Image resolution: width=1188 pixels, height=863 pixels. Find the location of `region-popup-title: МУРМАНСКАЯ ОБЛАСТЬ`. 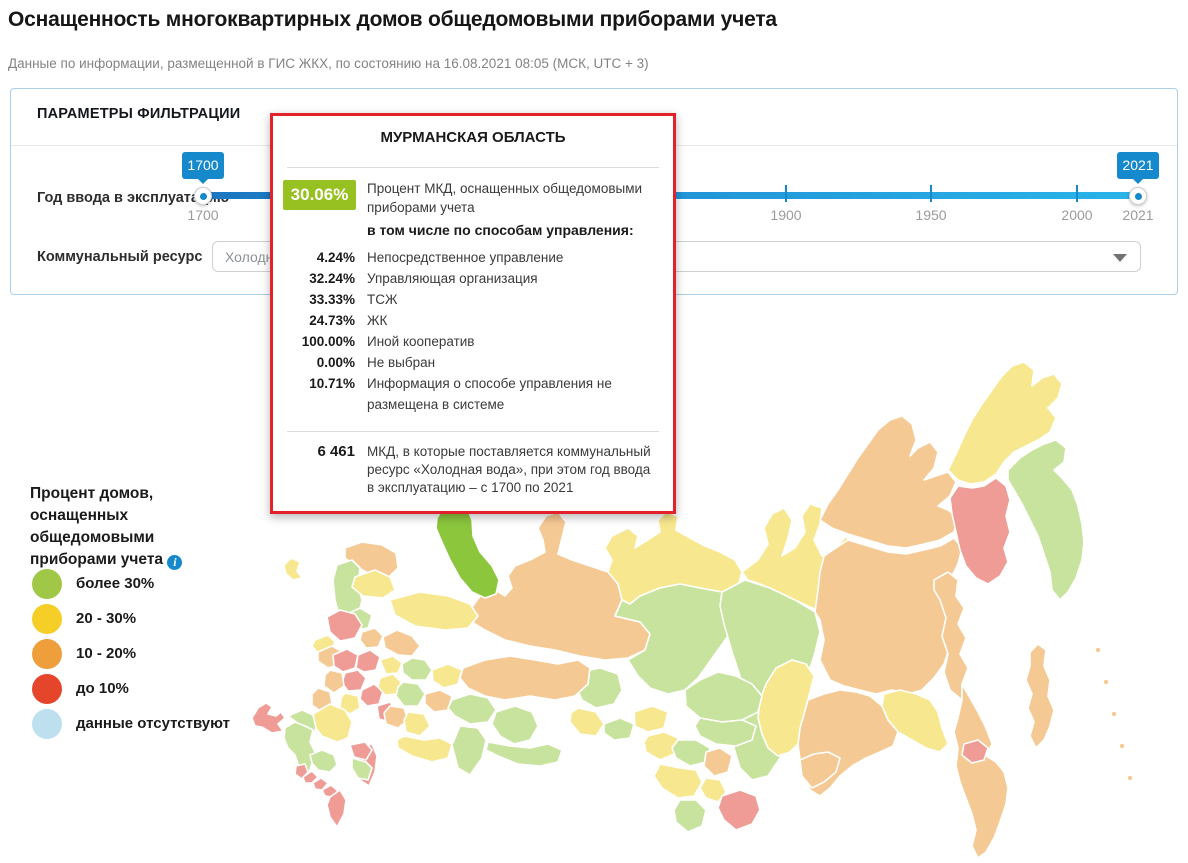

region-popup-title: МУРМАНСКАЯ ОБЛАСТЬ is located at coordinates (473, 137).